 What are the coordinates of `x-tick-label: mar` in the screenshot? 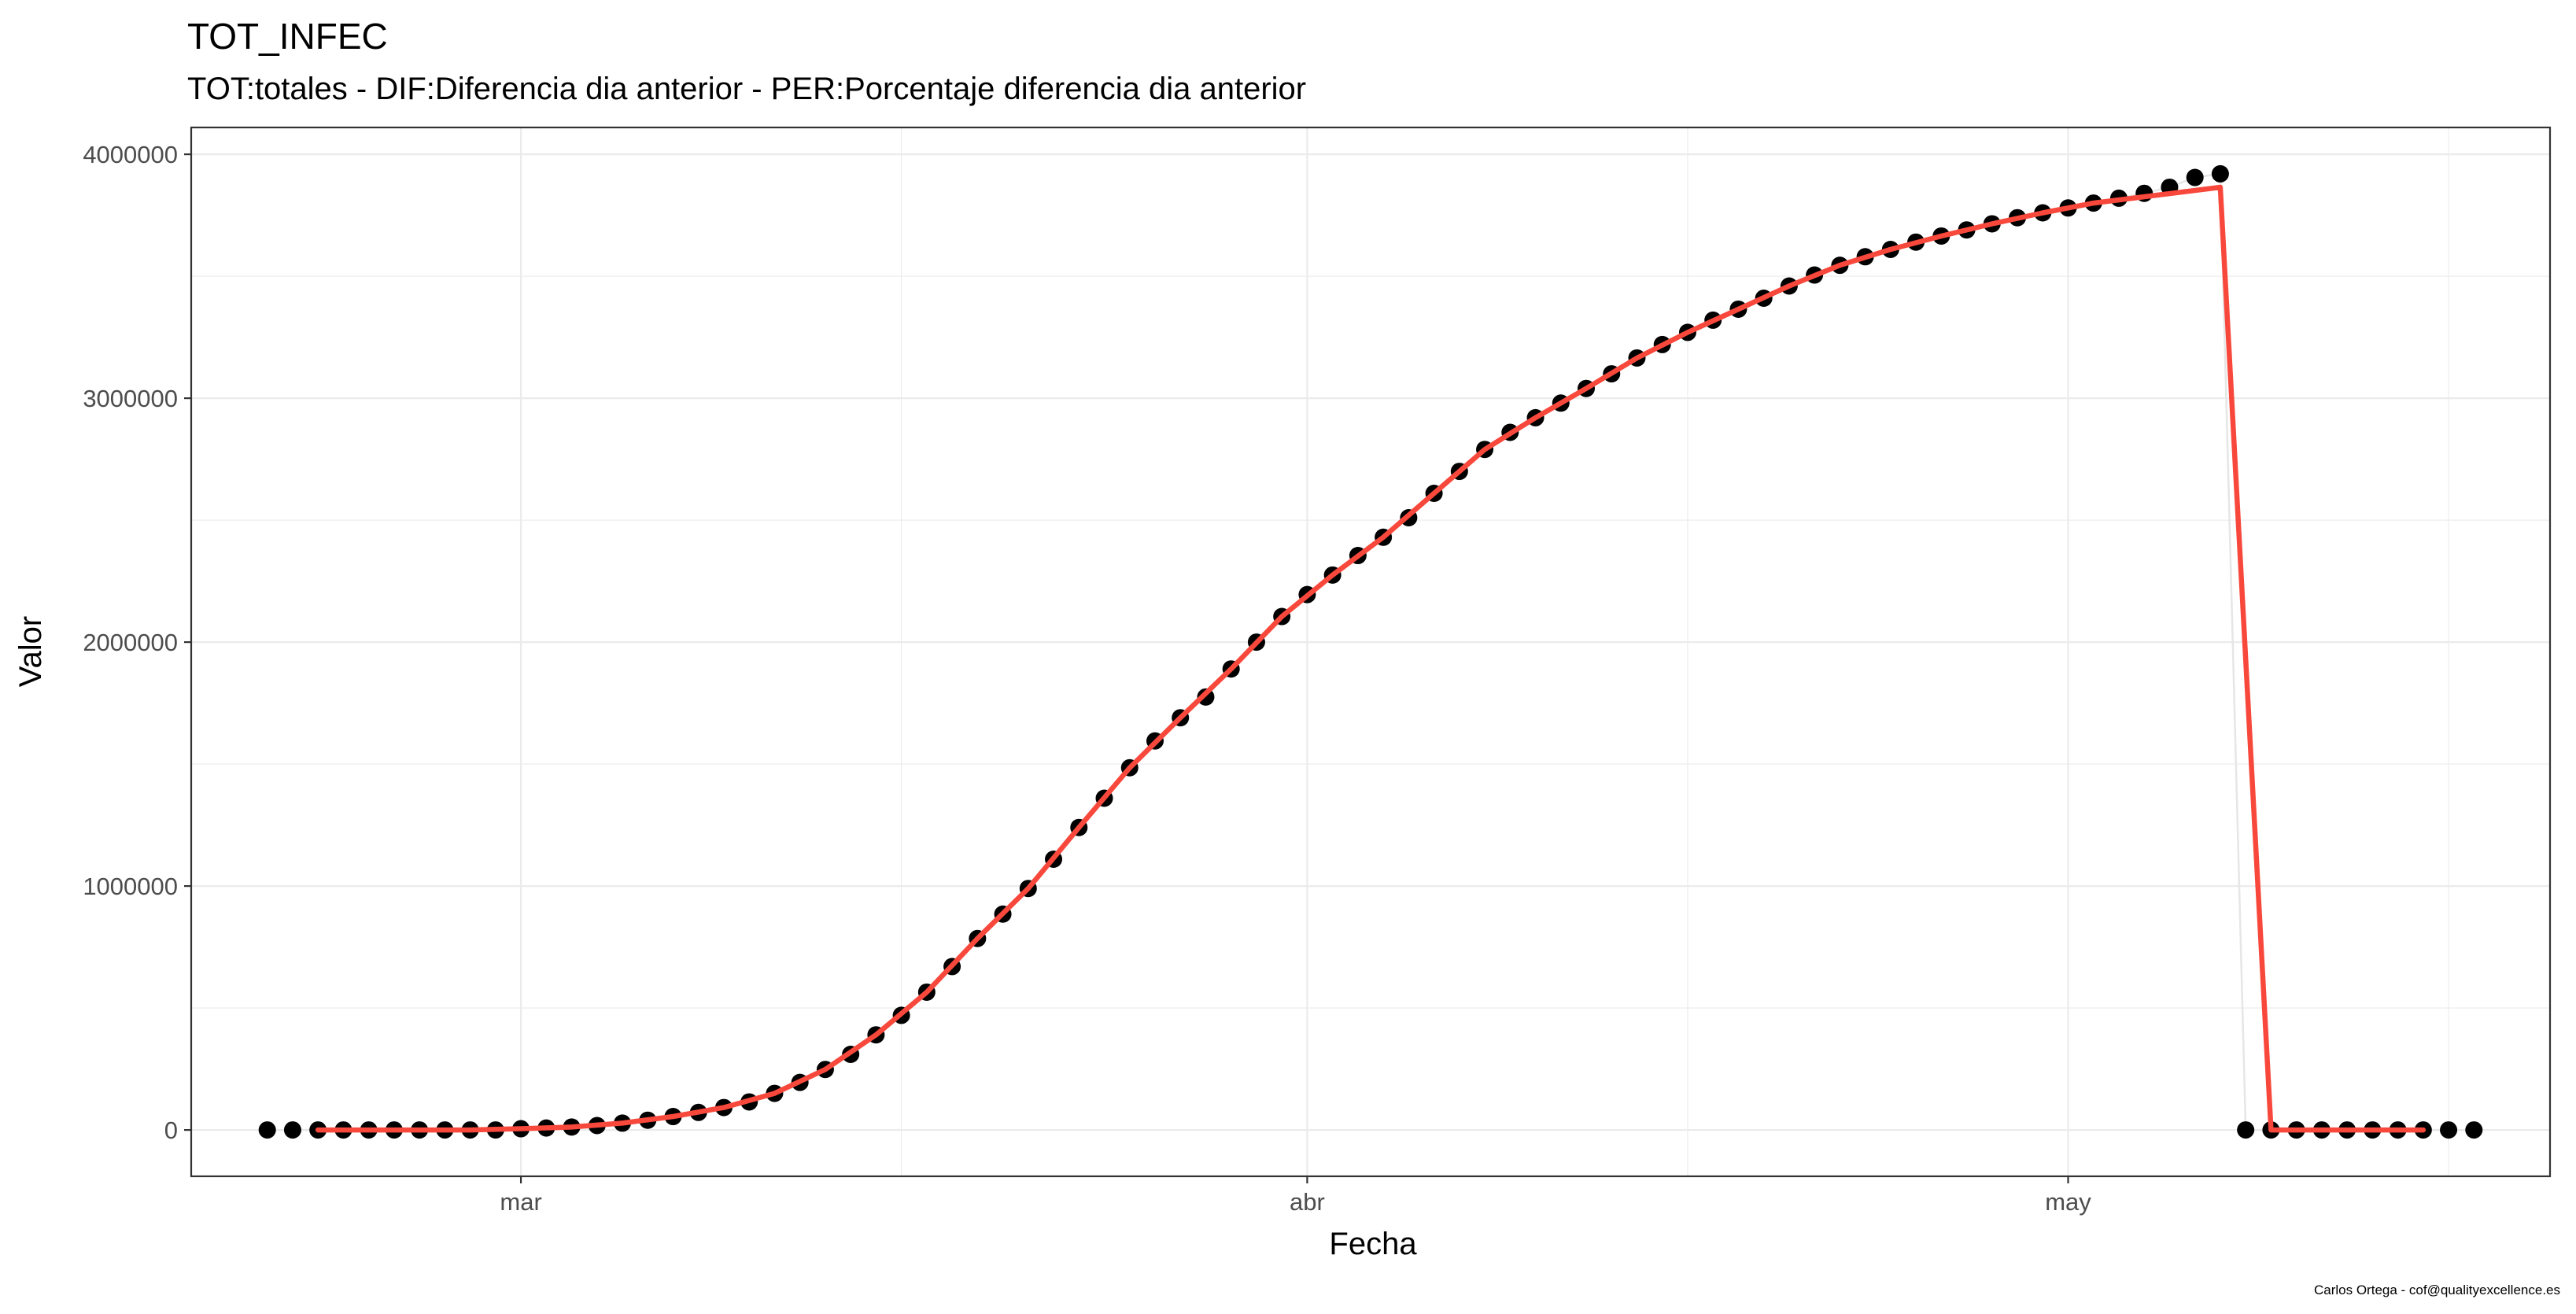 It's located at (520, 1202).